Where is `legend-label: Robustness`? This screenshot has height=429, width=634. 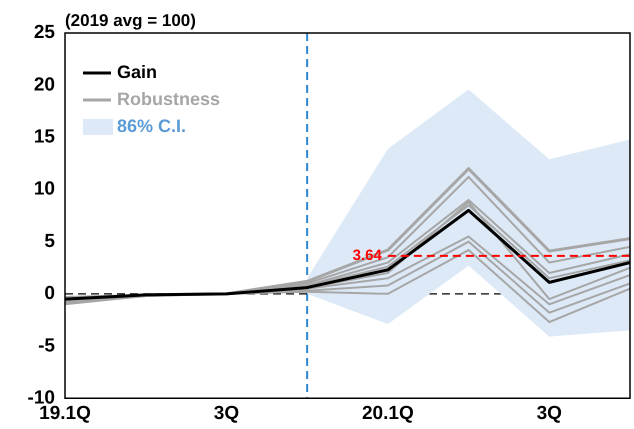 legend-label: Robustness is located at coordinates (168, 98).